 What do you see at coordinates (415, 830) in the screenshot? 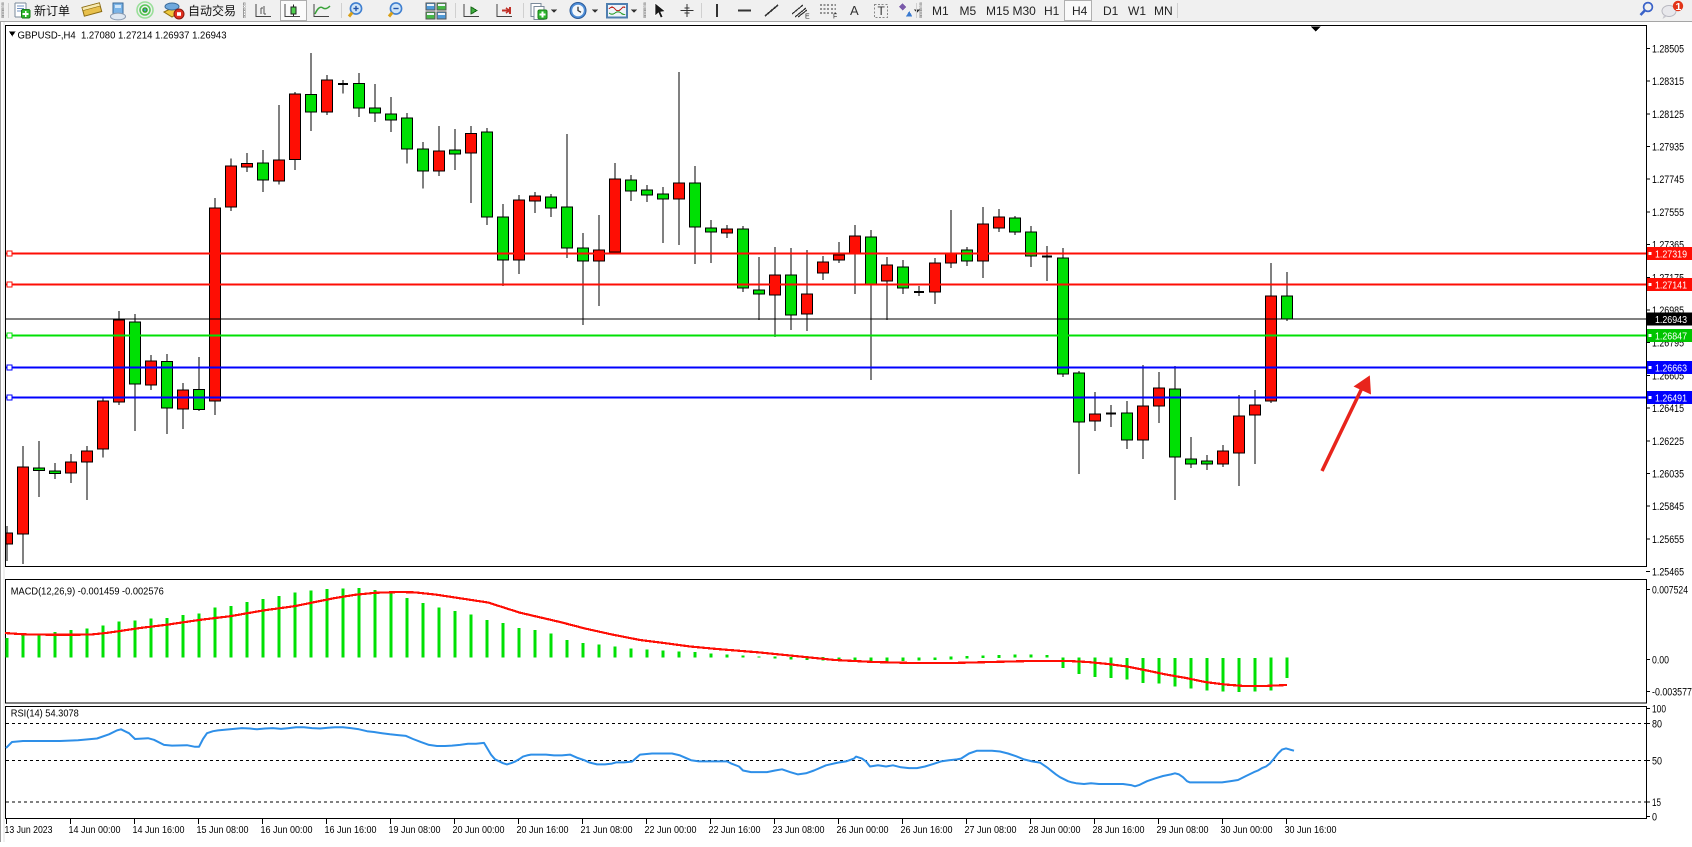
I see `svg-text: 19 Jun 08:00` at bounding box center [415, 830].